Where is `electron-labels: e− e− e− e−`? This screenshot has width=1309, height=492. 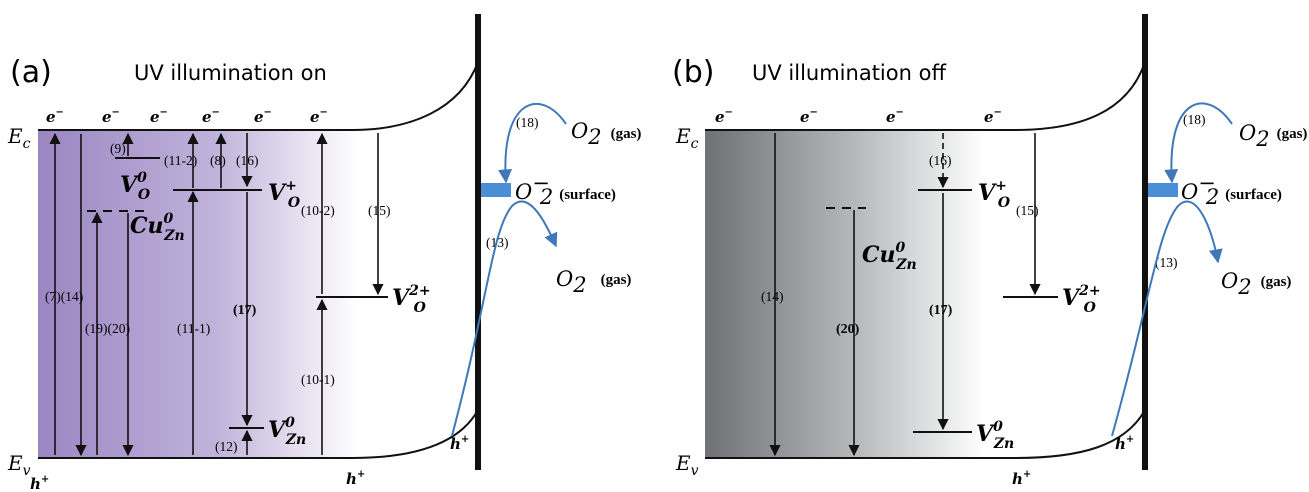
electron-labels: e− e− e− e− is located at coordinates (858, 116).